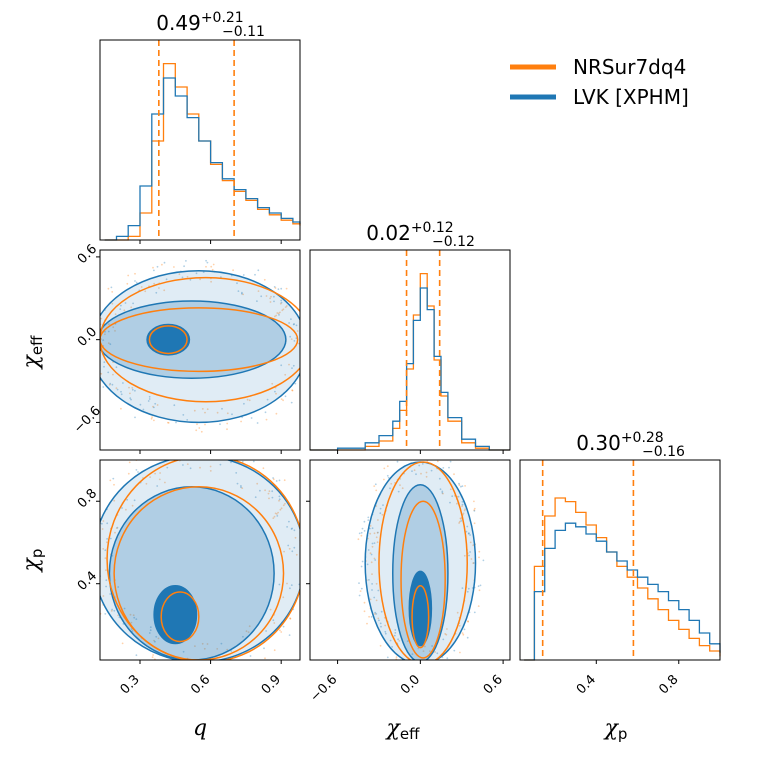  Describe the element at coordinates (393, 728) in the screenshot. I see `x-axis-label-chi-eff-main: χ` at that location.